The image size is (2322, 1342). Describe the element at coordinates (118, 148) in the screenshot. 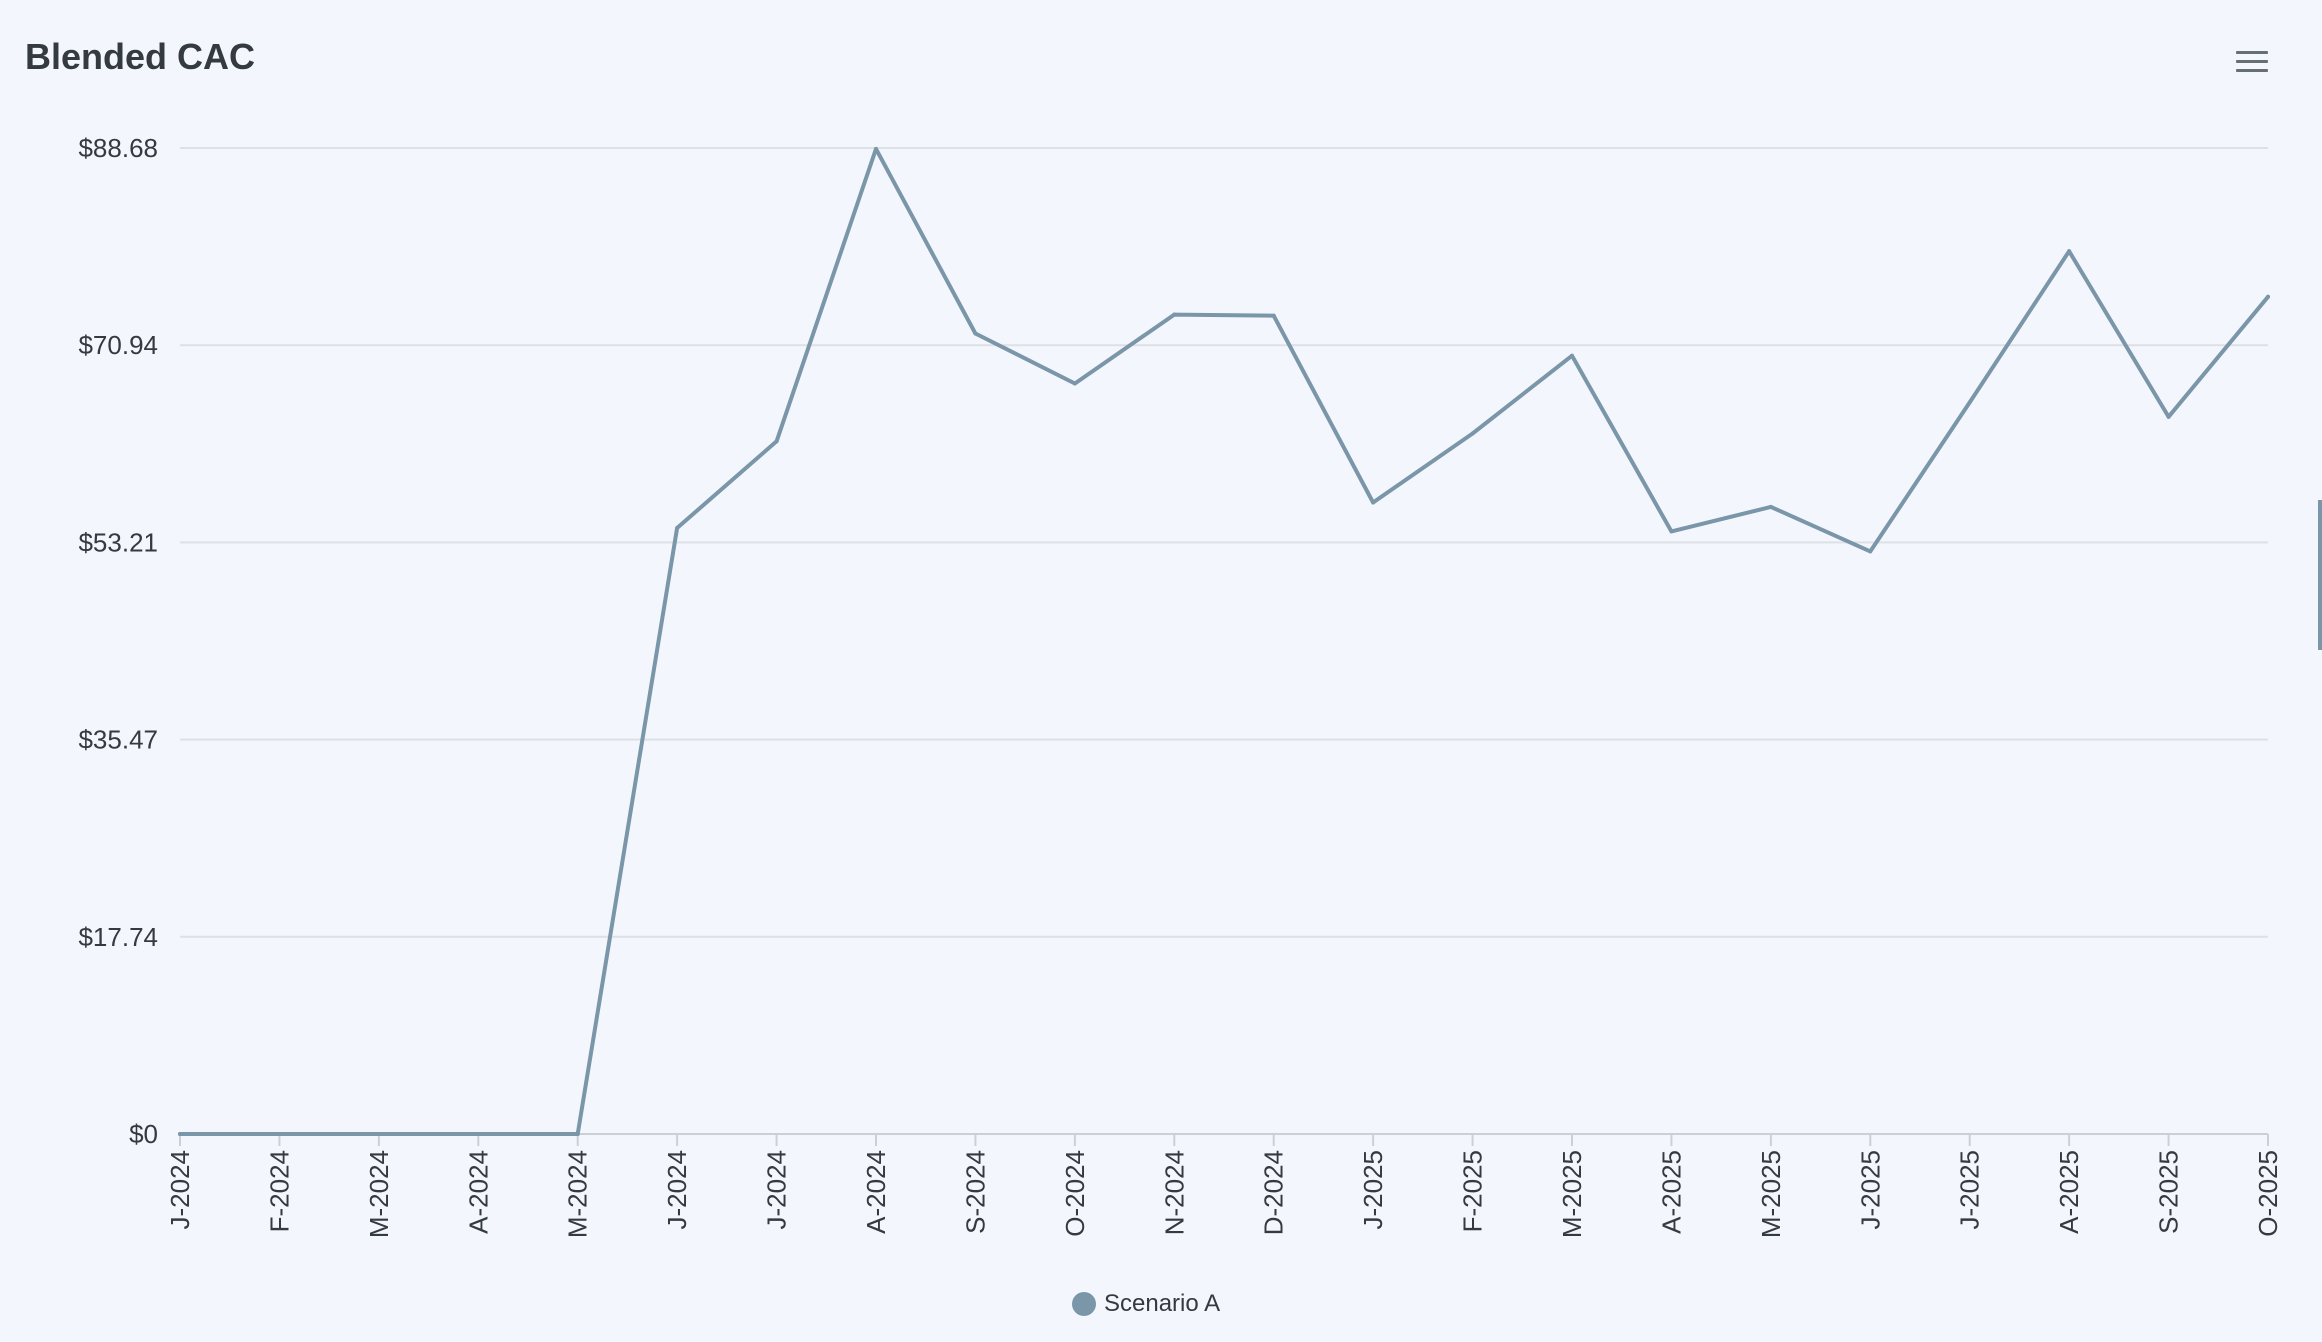

I see `y-tick-label: $88.68` at that location.